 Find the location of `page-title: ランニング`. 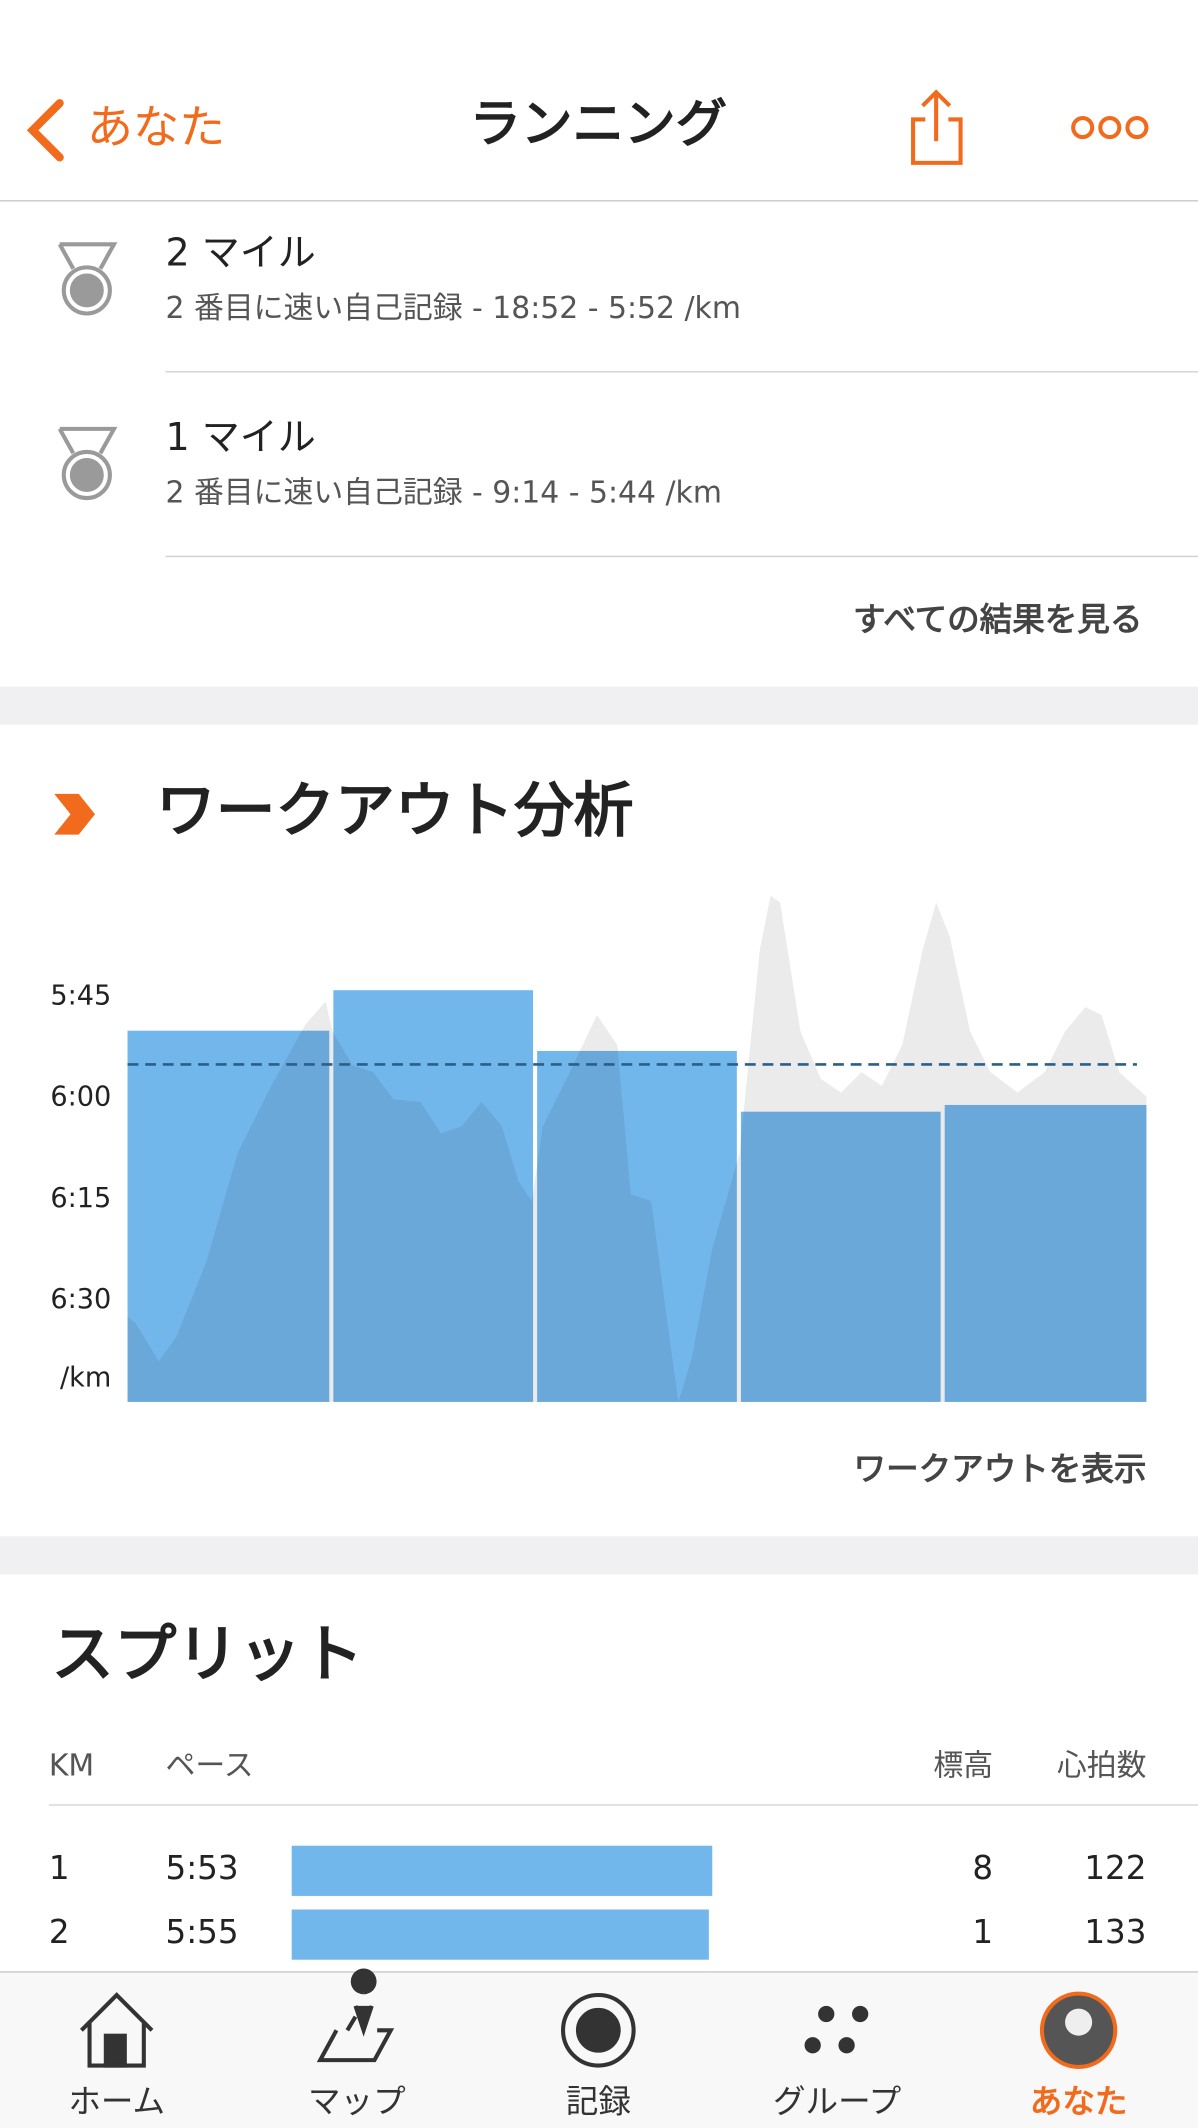

page-title: ランニング is located at coordinates (598, 125).